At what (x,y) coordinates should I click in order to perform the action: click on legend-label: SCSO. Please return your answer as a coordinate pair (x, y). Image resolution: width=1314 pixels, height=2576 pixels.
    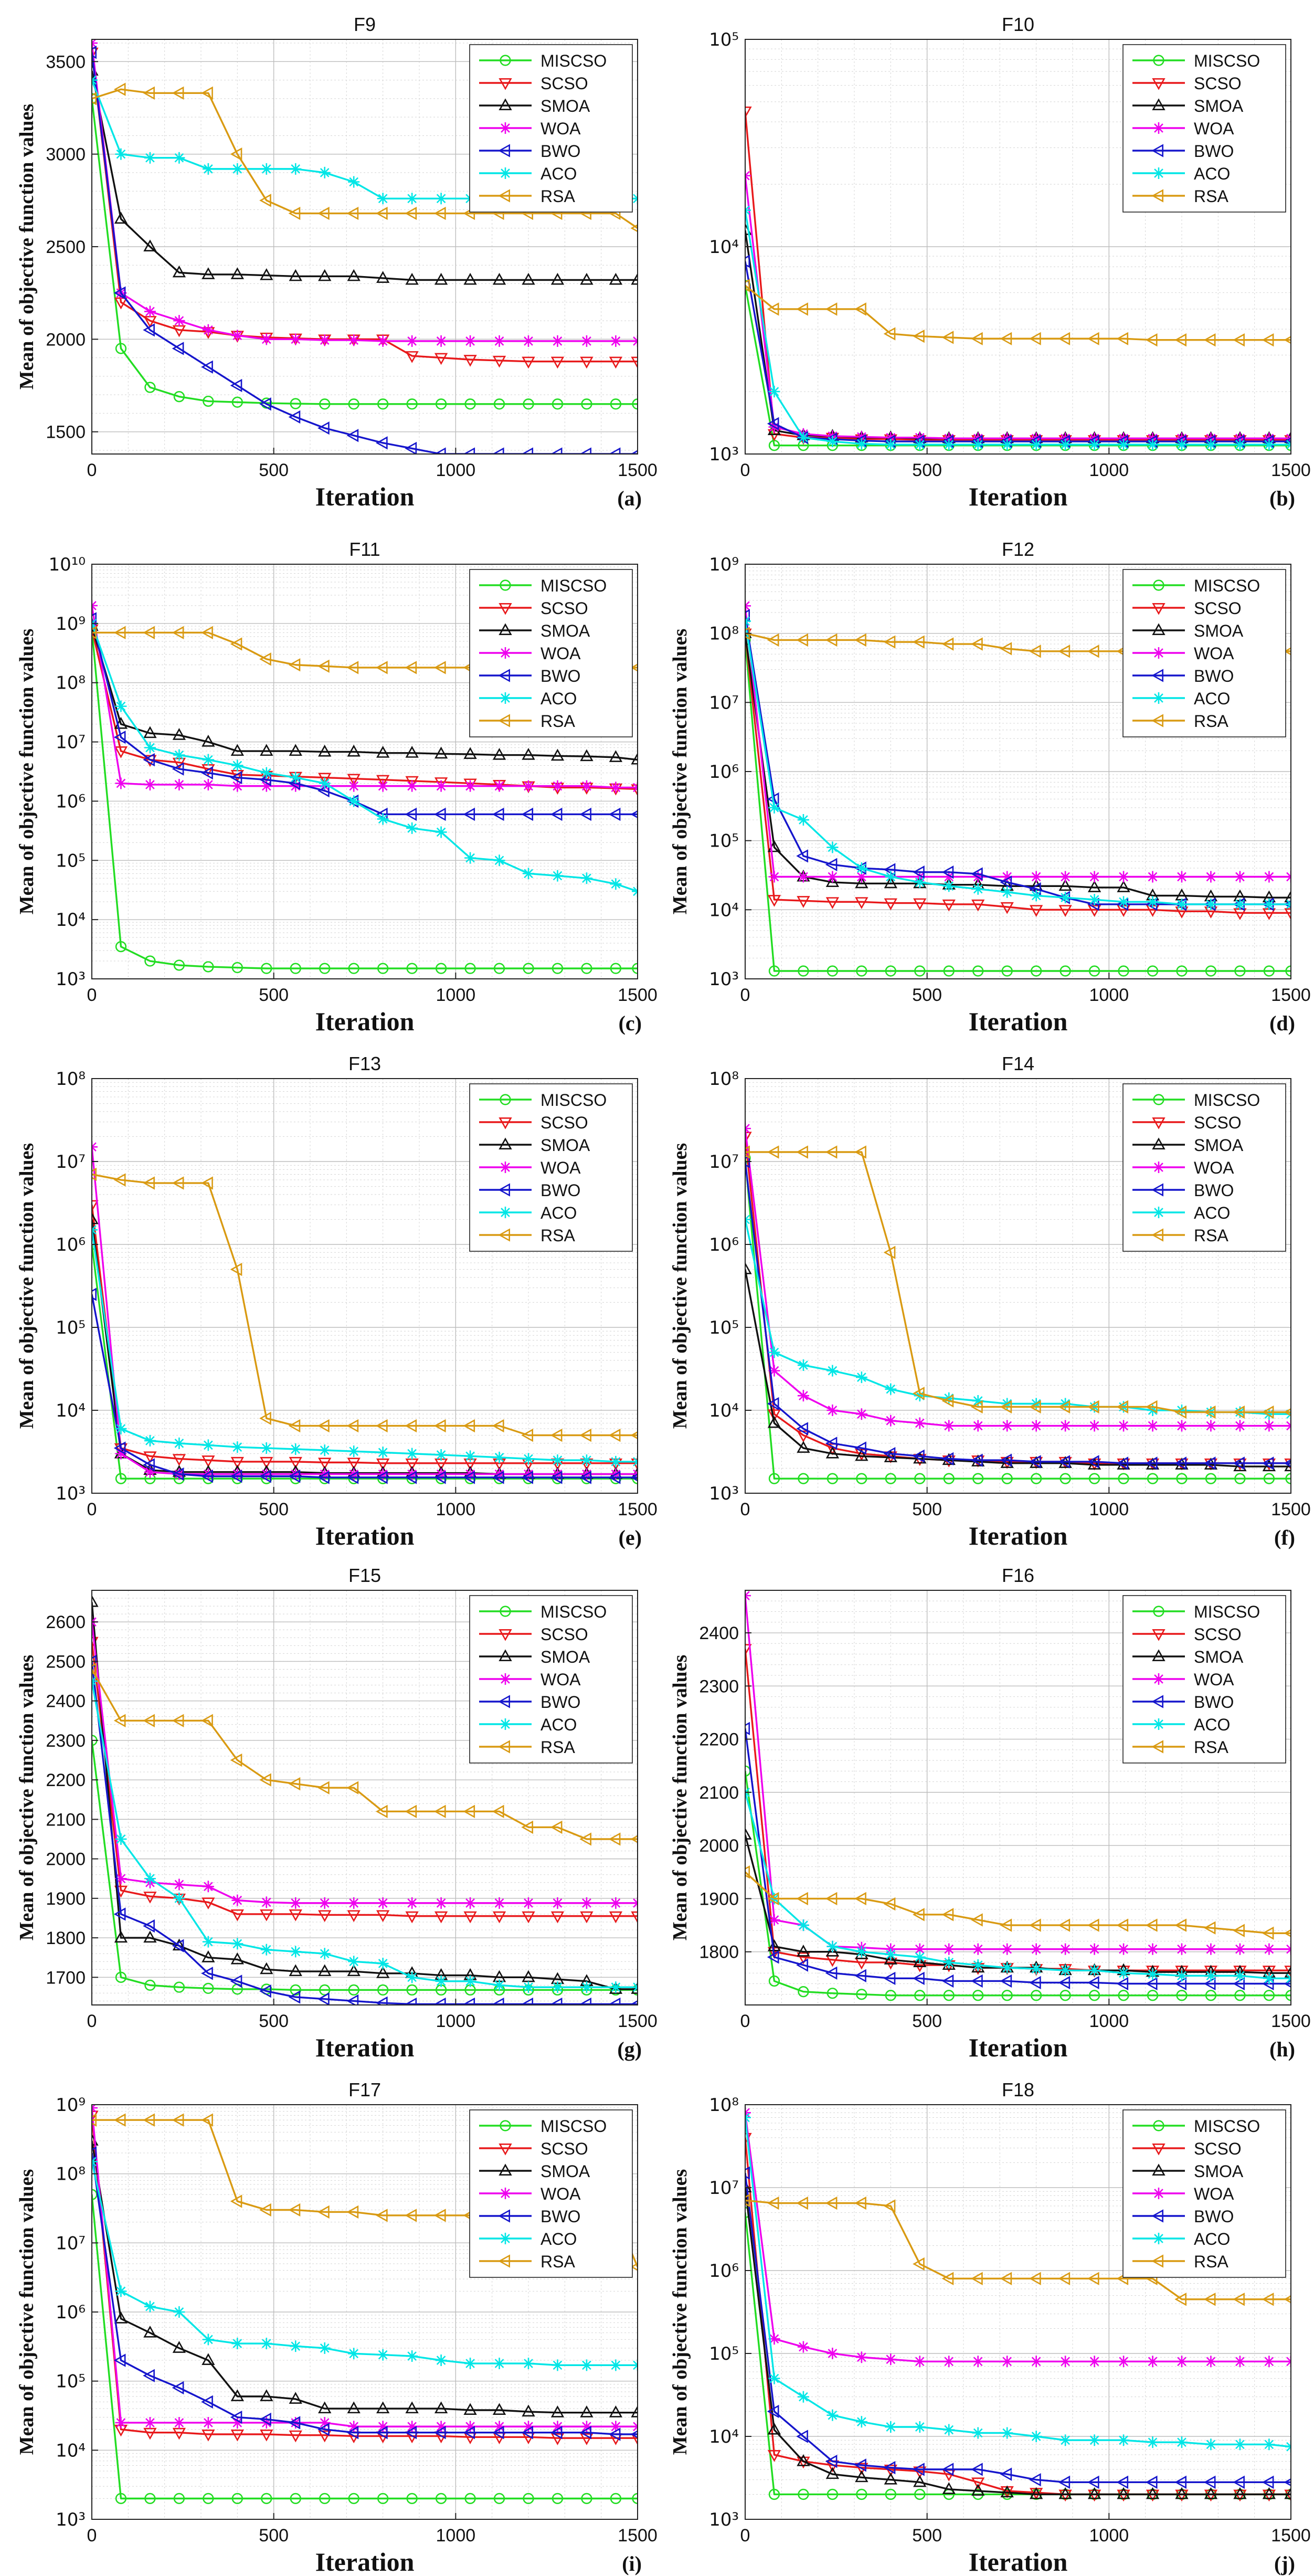
    Looking at the image, I should click on (1218, 2148).